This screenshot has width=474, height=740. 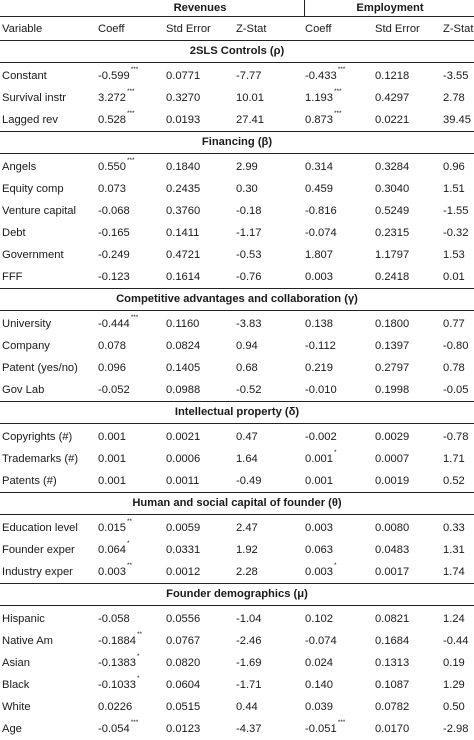 I want to click on emp-coeff-cell: 0.001, so click(x=319, y=481).